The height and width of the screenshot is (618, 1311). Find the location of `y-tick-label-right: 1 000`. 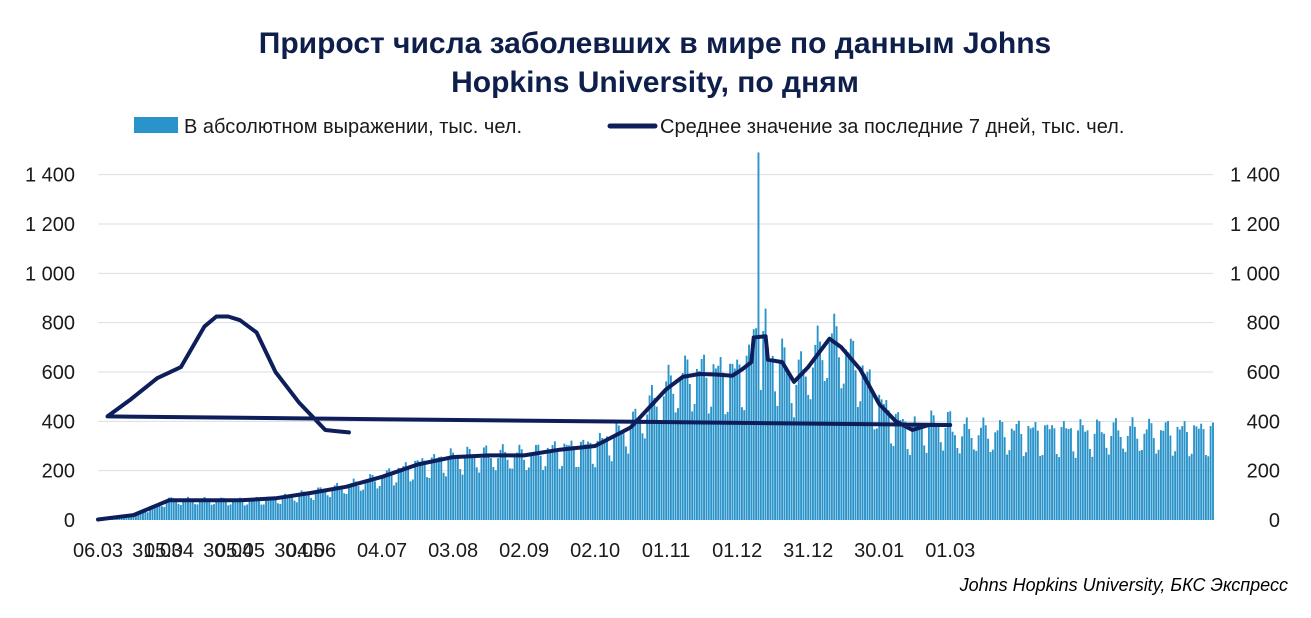

y-tick-label-right: 1 000 is located at coordinates (1255, 274).